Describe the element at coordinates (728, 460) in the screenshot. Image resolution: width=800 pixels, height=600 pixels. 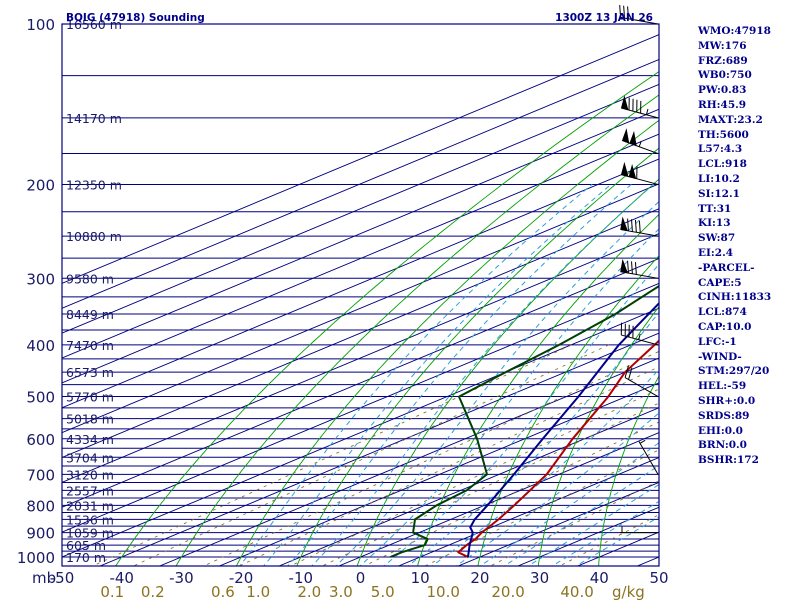
I see `index-line: BSHR:172` at that location.